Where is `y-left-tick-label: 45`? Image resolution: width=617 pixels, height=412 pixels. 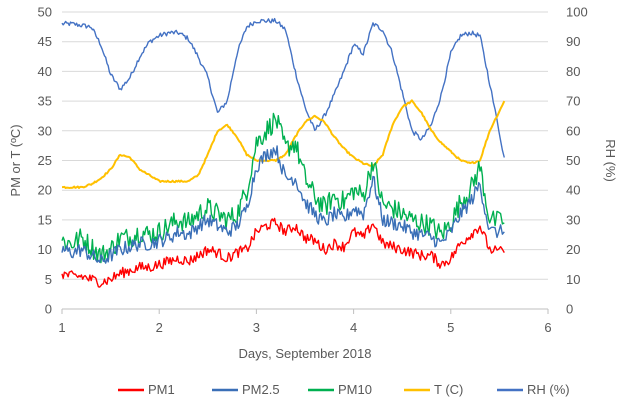
y-left-tick-label: 45 is located at coordinates (45, 41).